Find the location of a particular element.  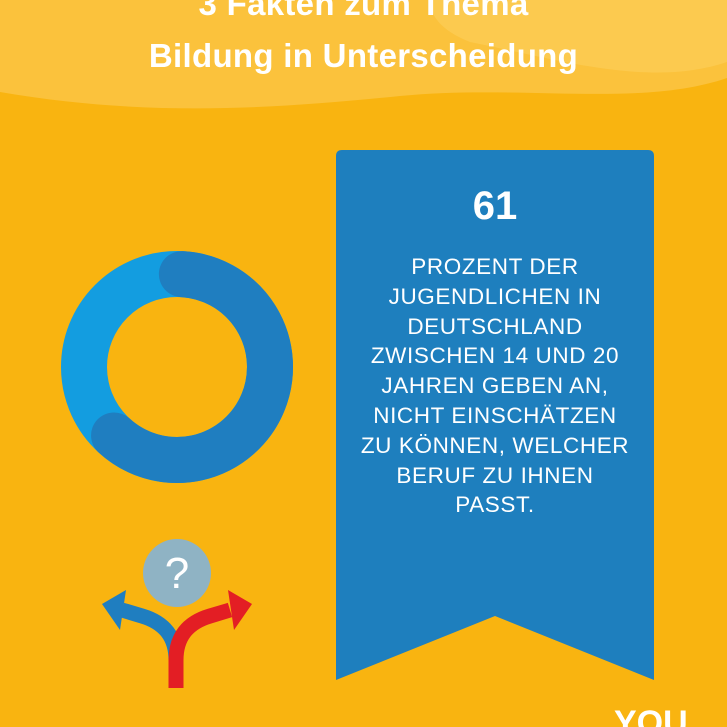

arrow-blue-path is located at coordinates (151, 645).